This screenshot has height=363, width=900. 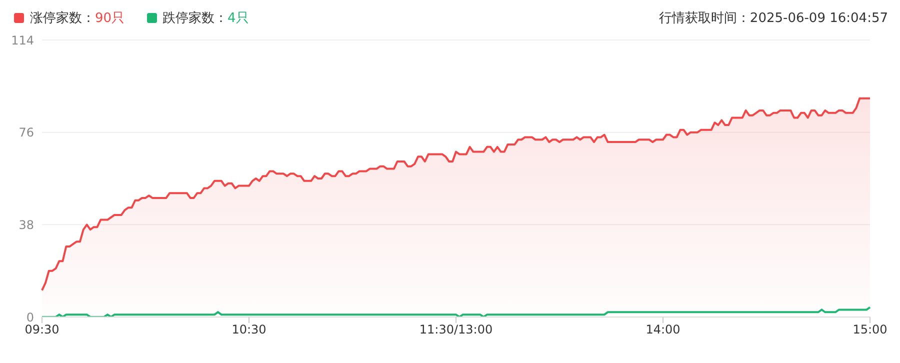 I want to click on y-tick-label: 114, so click(x=22, y=40).